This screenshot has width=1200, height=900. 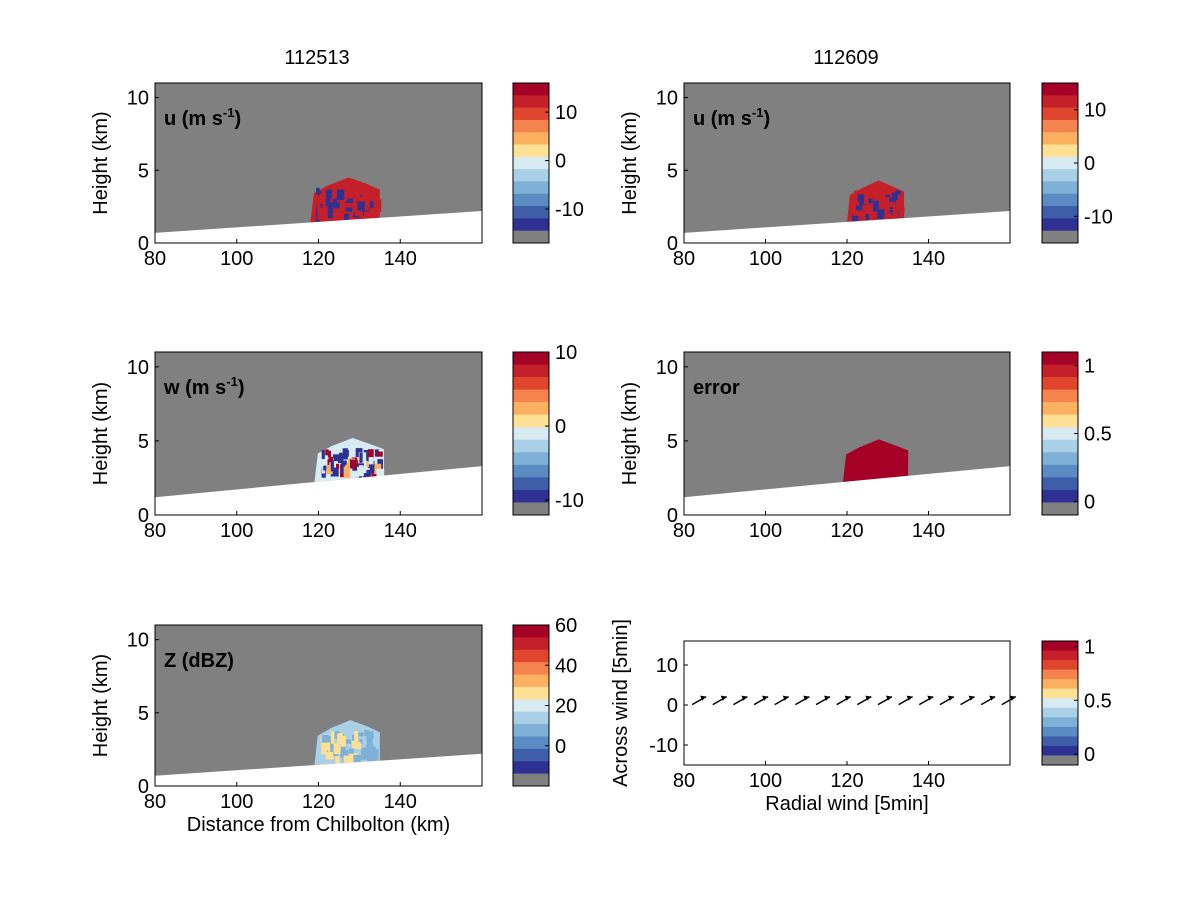 What do you see at coordinates (1060, 703) in the screenshot?
I see `colorbar-frame` at bounding box center [1060, 703].